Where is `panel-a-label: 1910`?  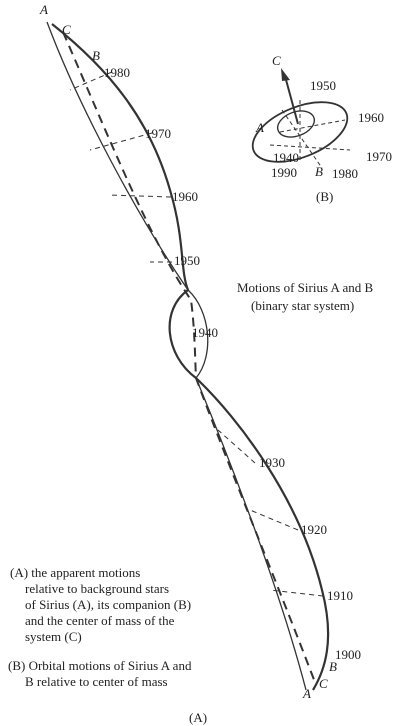
panel-a-label: 1910 is located at coordinates (340, 595).